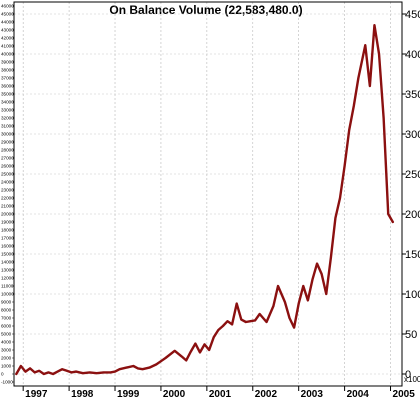 The width and height of the screenshot is (420, 405). Describe the element at coordinates (174, 394) in the screenshot. I see `x-tick-label-2000: 2000` at that location.